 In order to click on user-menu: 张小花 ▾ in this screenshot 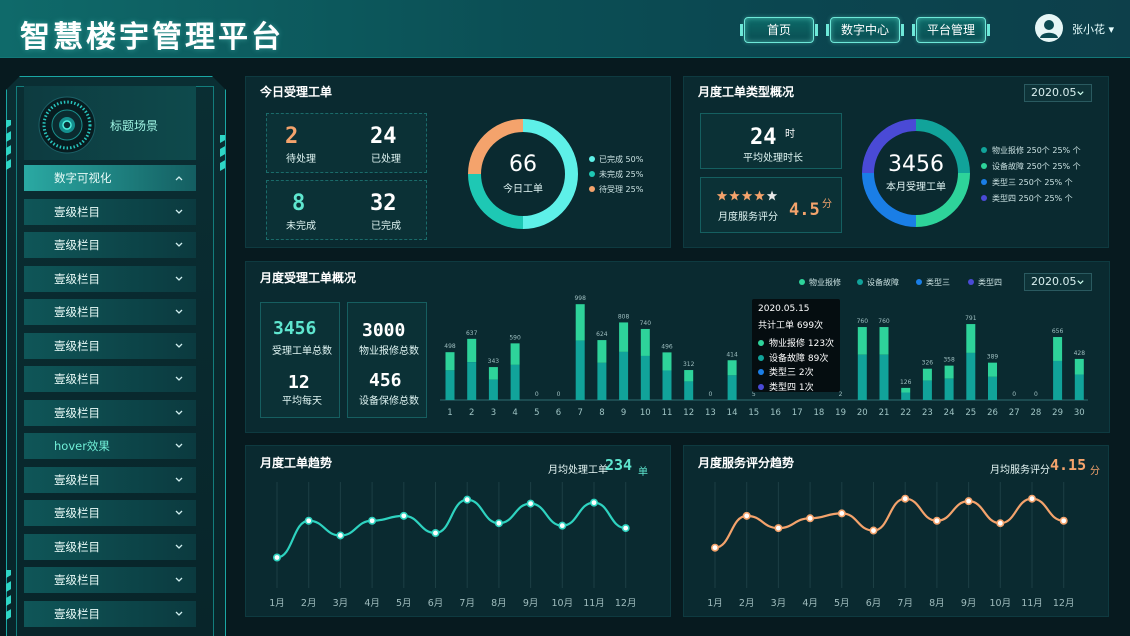, I will do `click(1093, 29)`.